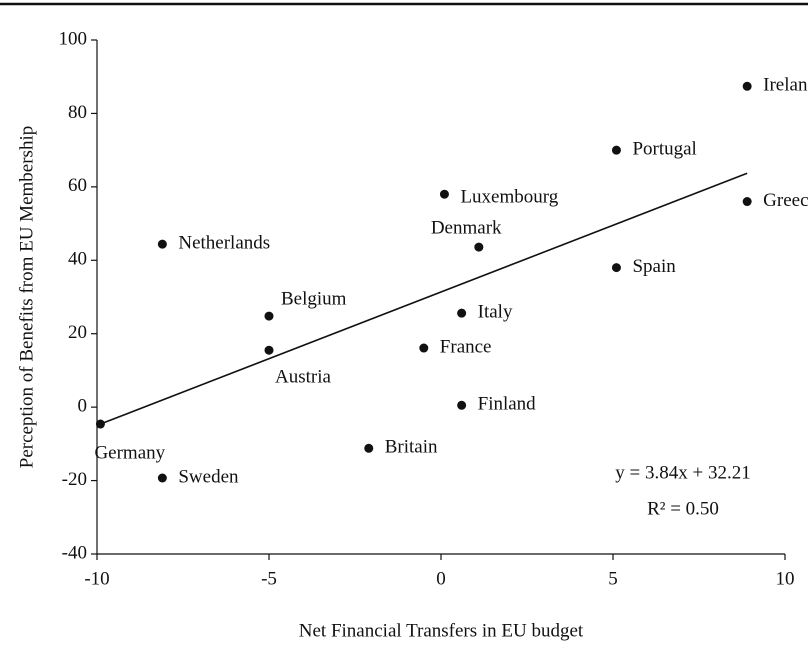 The height and width of the screenshot is (647, 808). Describe the element at coordinates (654, 266) in the screenshot. I see `point-label: Spain` at that location.